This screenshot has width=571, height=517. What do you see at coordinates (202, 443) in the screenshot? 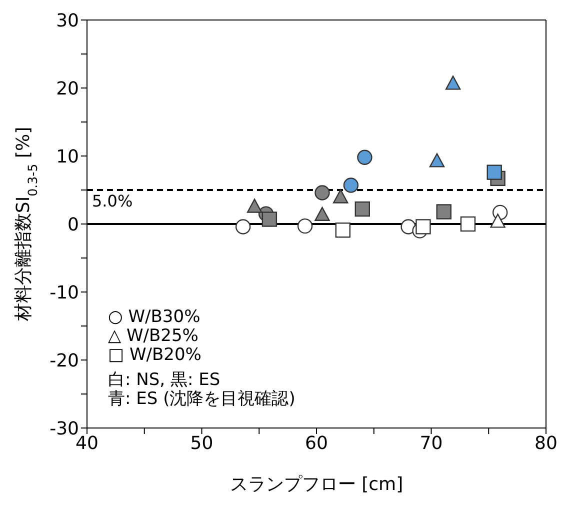
I see `x-tick-label: 50` at bounding box center [202, 443].